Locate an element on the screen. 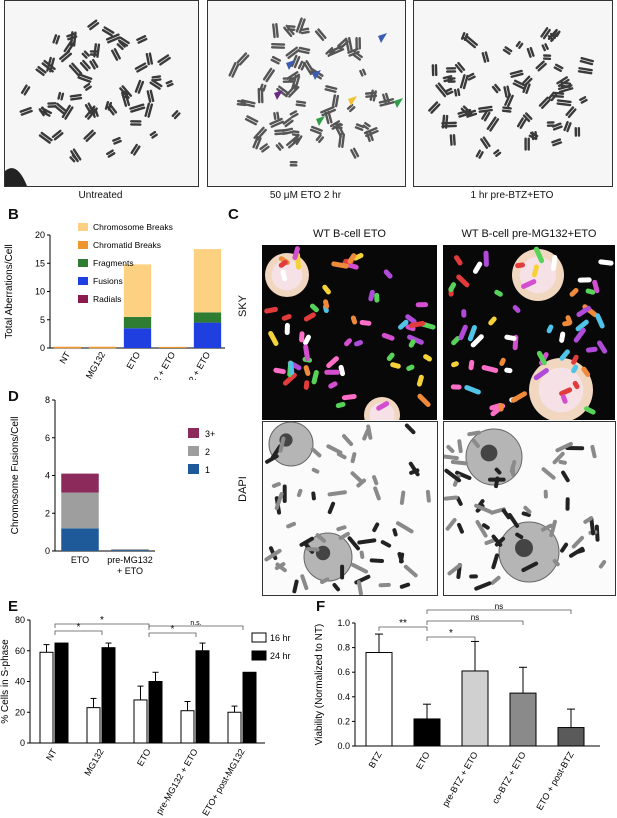  caption-eto: 50 μM ETO 2 hr is located at coordinates (305, 195).